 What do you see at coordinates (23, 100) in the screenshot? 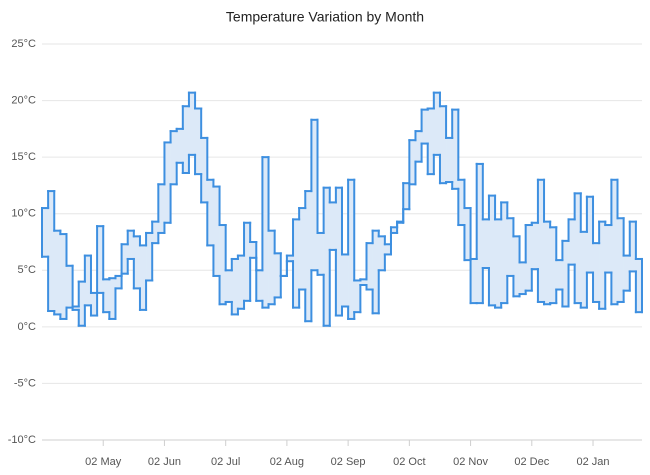
I see `y-tick-label: 20°C` at bounding box center [23, 100].